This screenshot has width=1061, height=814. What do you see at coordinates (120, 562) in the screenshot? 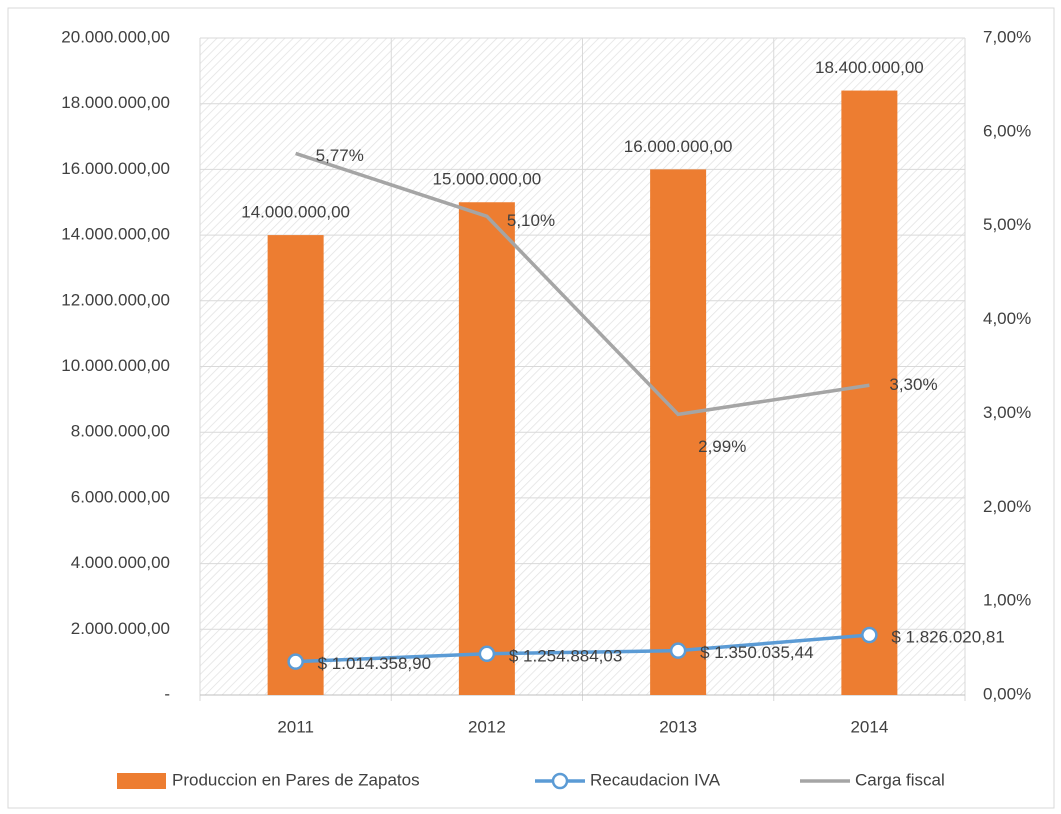
I see `y-tick-label: 4.000.000,00` at bounding box center [120, 562].